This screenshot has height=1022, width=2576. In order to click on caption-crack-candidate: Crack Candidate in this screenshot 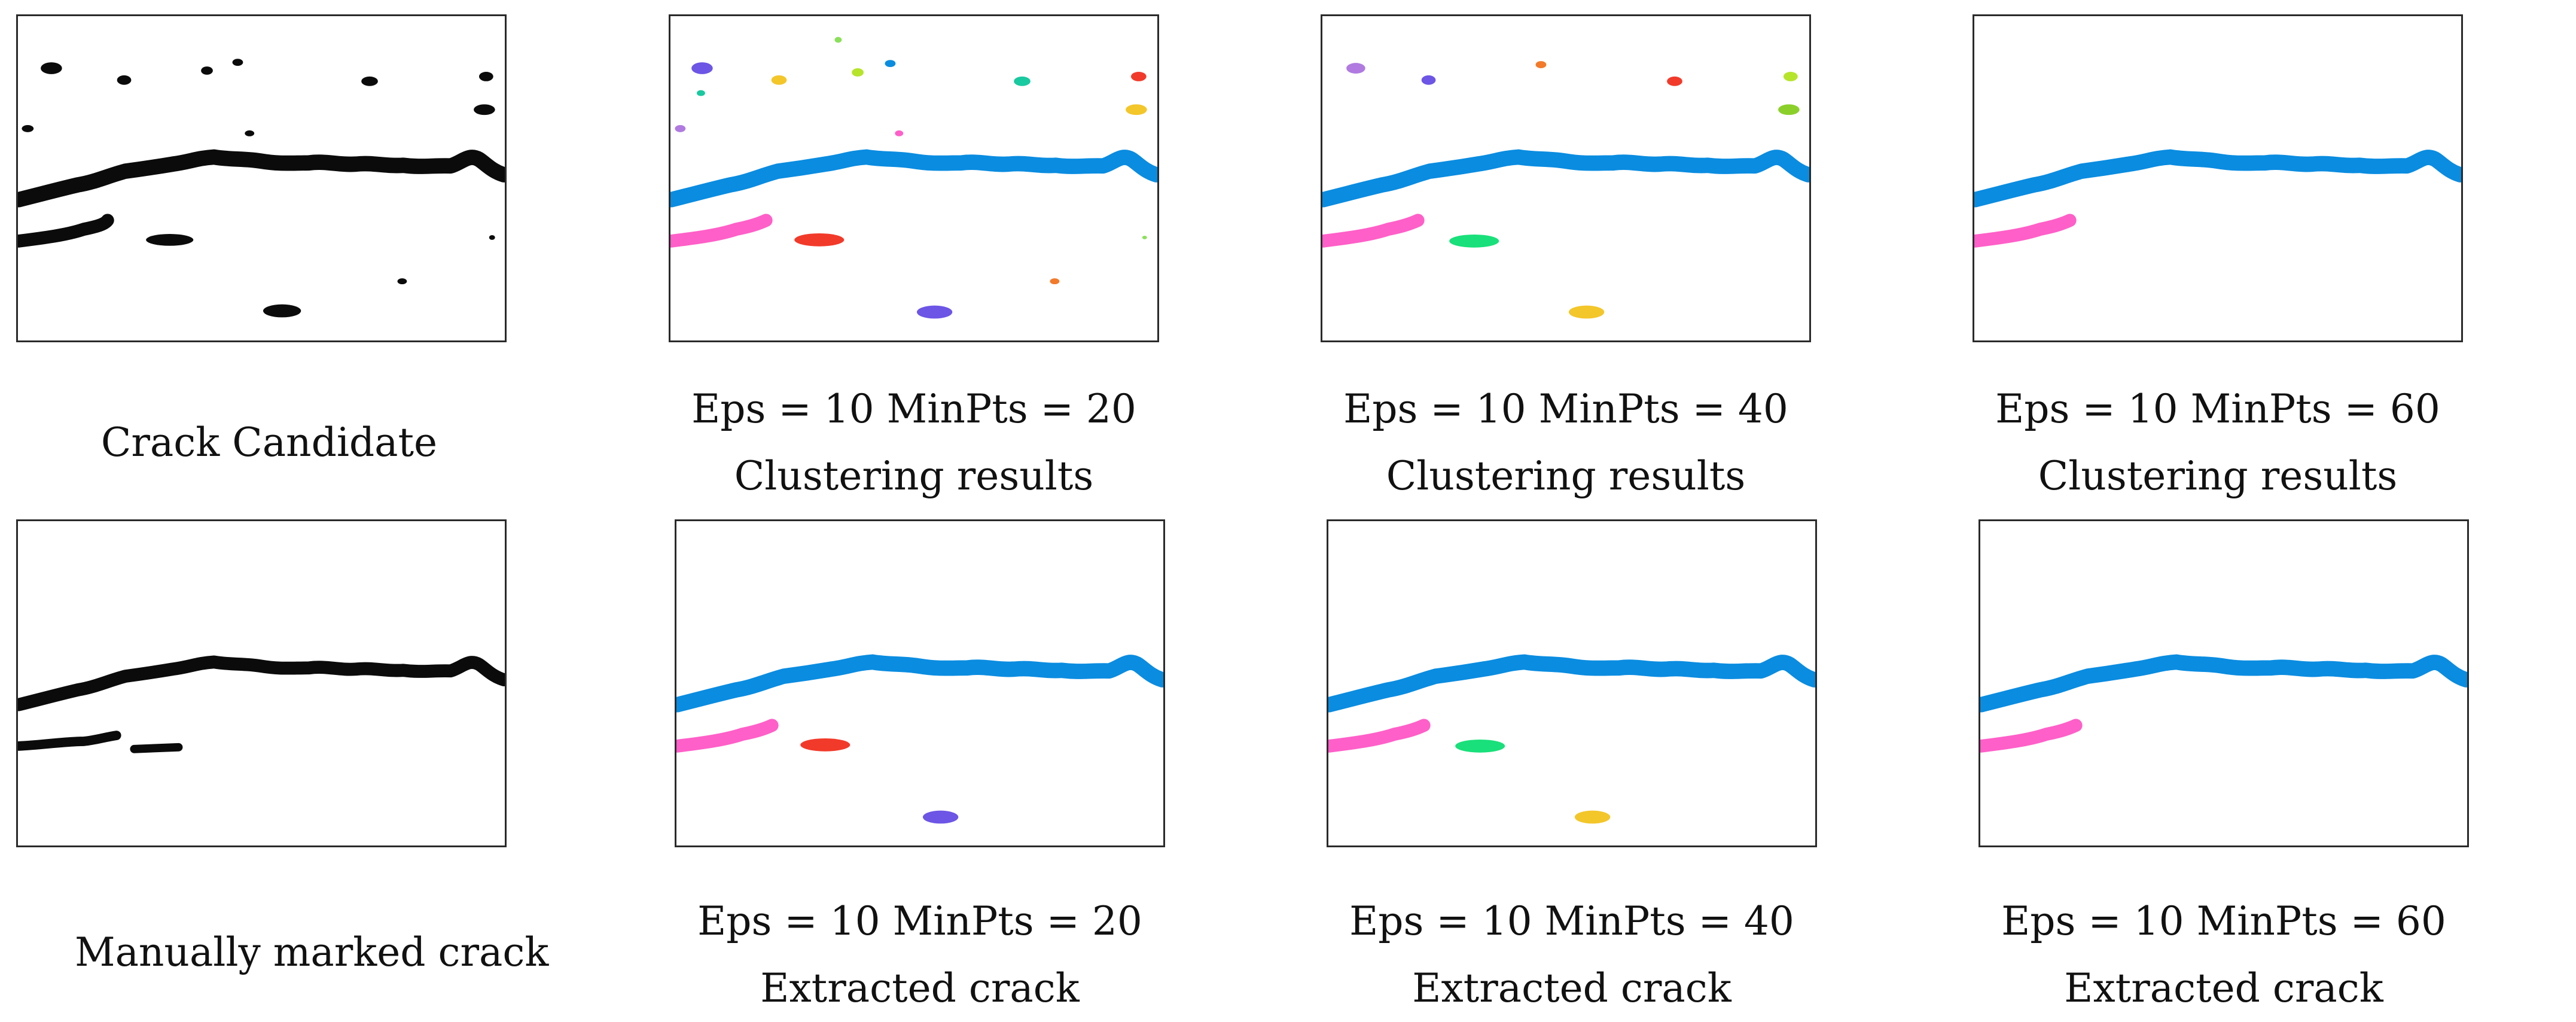, I will do `click(269, 442)`.